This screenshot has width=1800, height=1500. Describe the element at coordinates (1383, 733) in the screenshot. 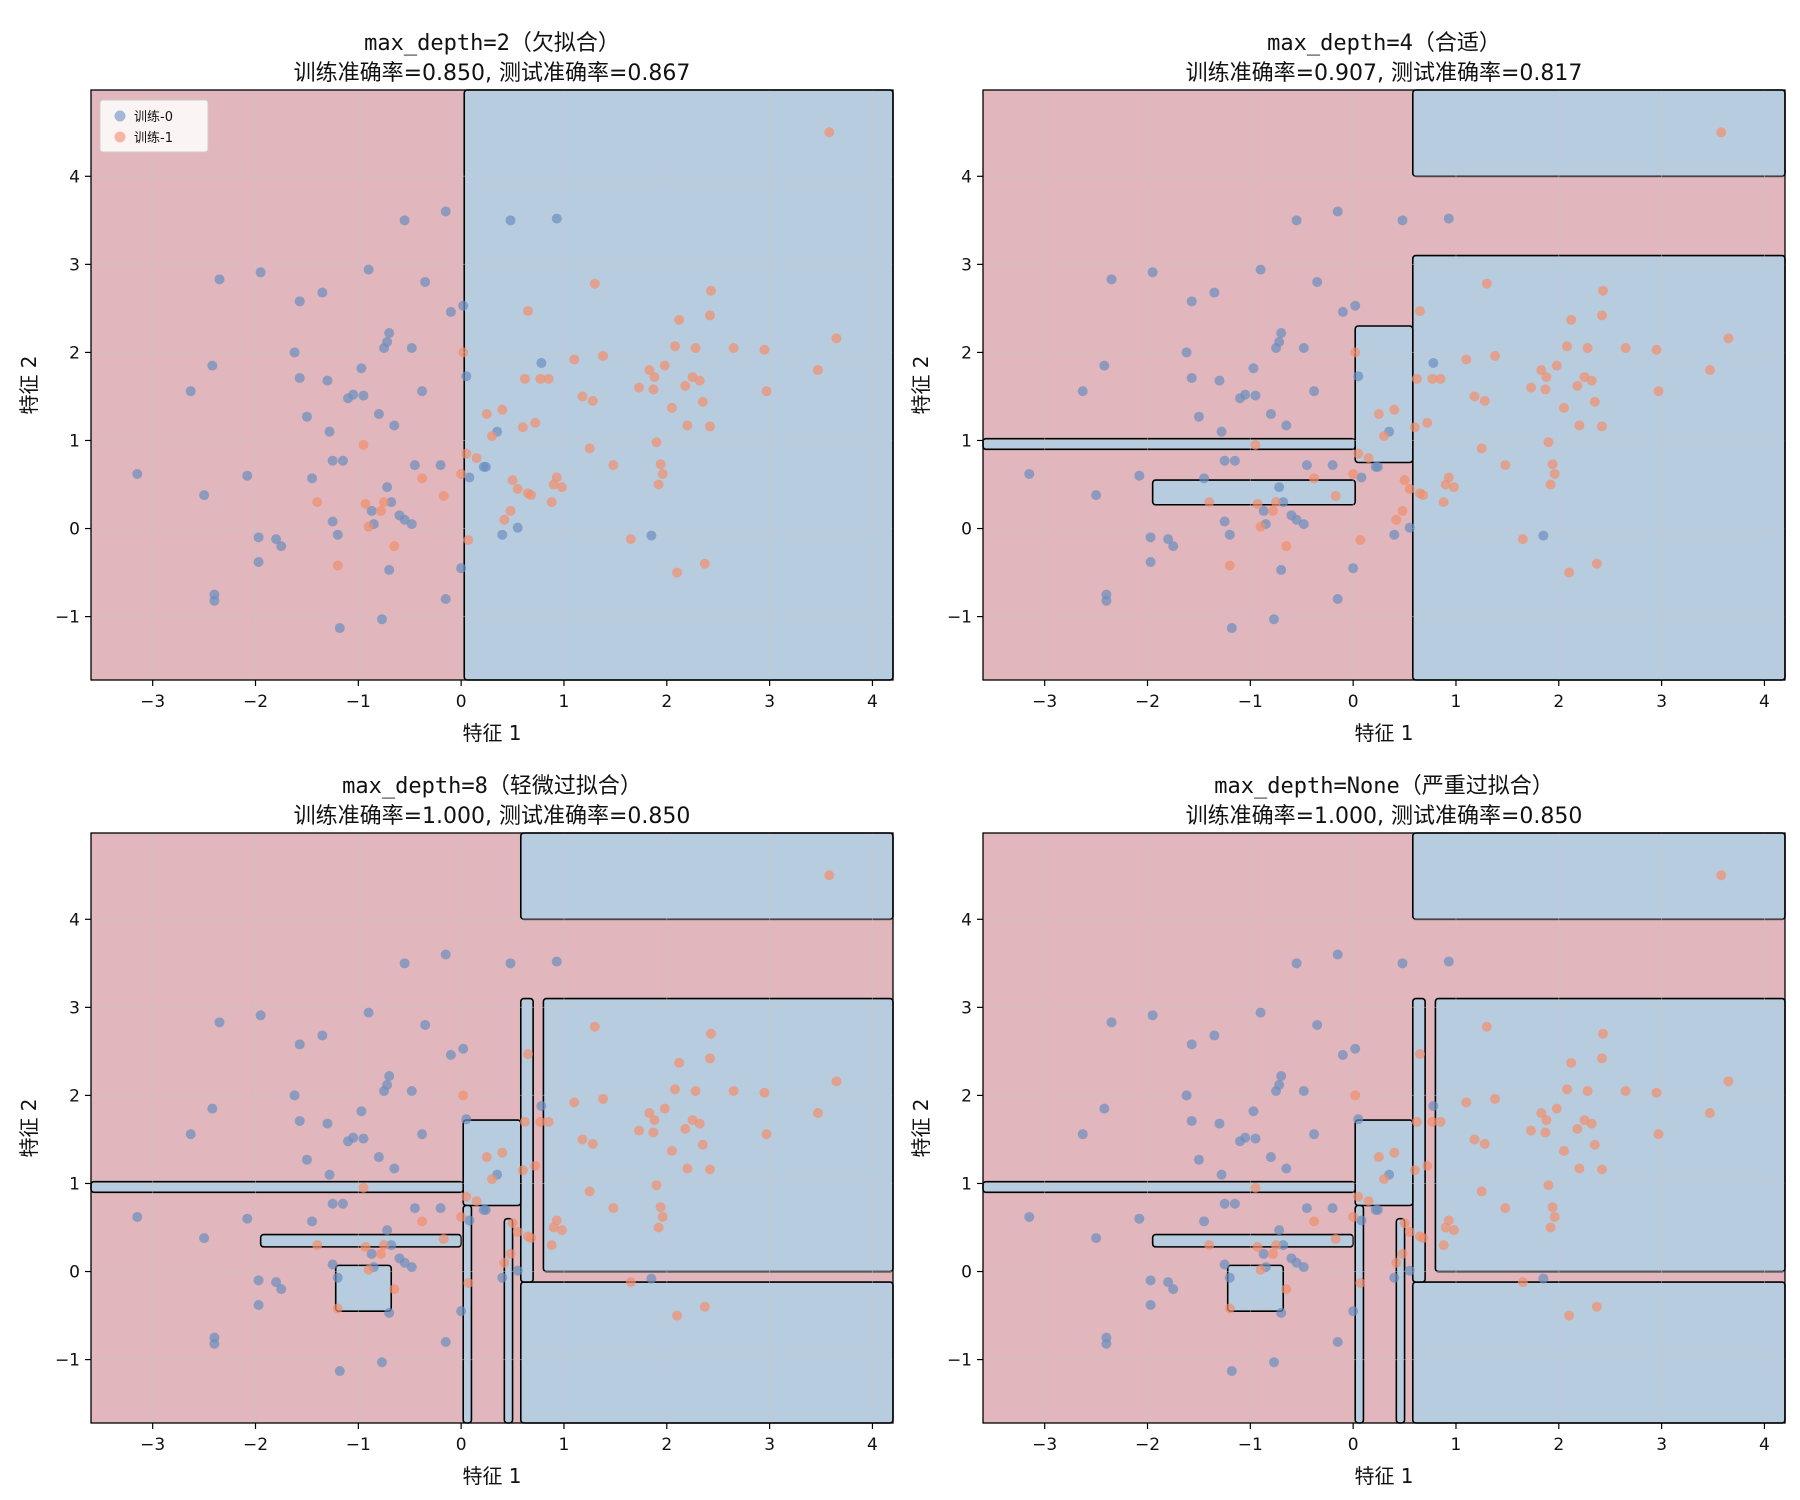

I see `x-axis-label: 特征 1` at that location.